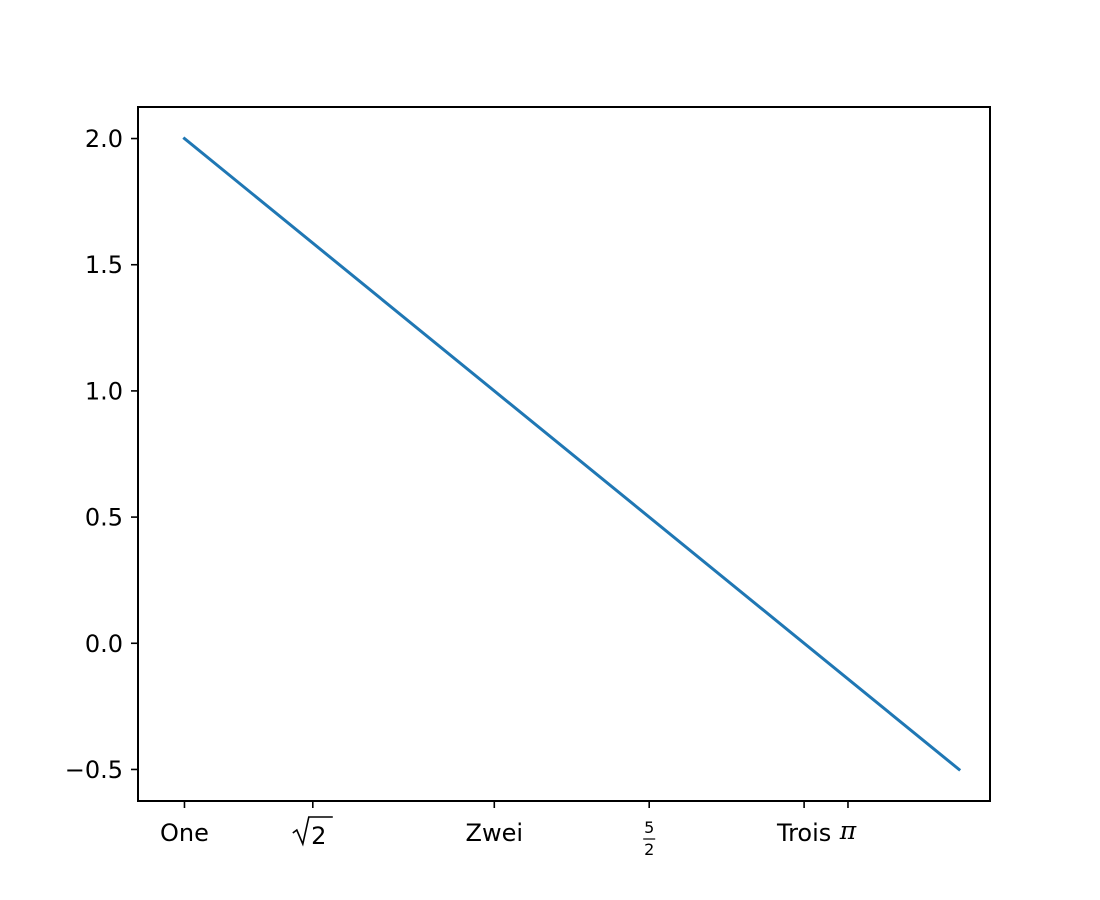 Image resolution: width=1100 pixels, height=900 pixels. What do you see at coordinates (803, 833) in the screenshot?
I see `x-tick-label: Trois` at bounding box center [803, 833].